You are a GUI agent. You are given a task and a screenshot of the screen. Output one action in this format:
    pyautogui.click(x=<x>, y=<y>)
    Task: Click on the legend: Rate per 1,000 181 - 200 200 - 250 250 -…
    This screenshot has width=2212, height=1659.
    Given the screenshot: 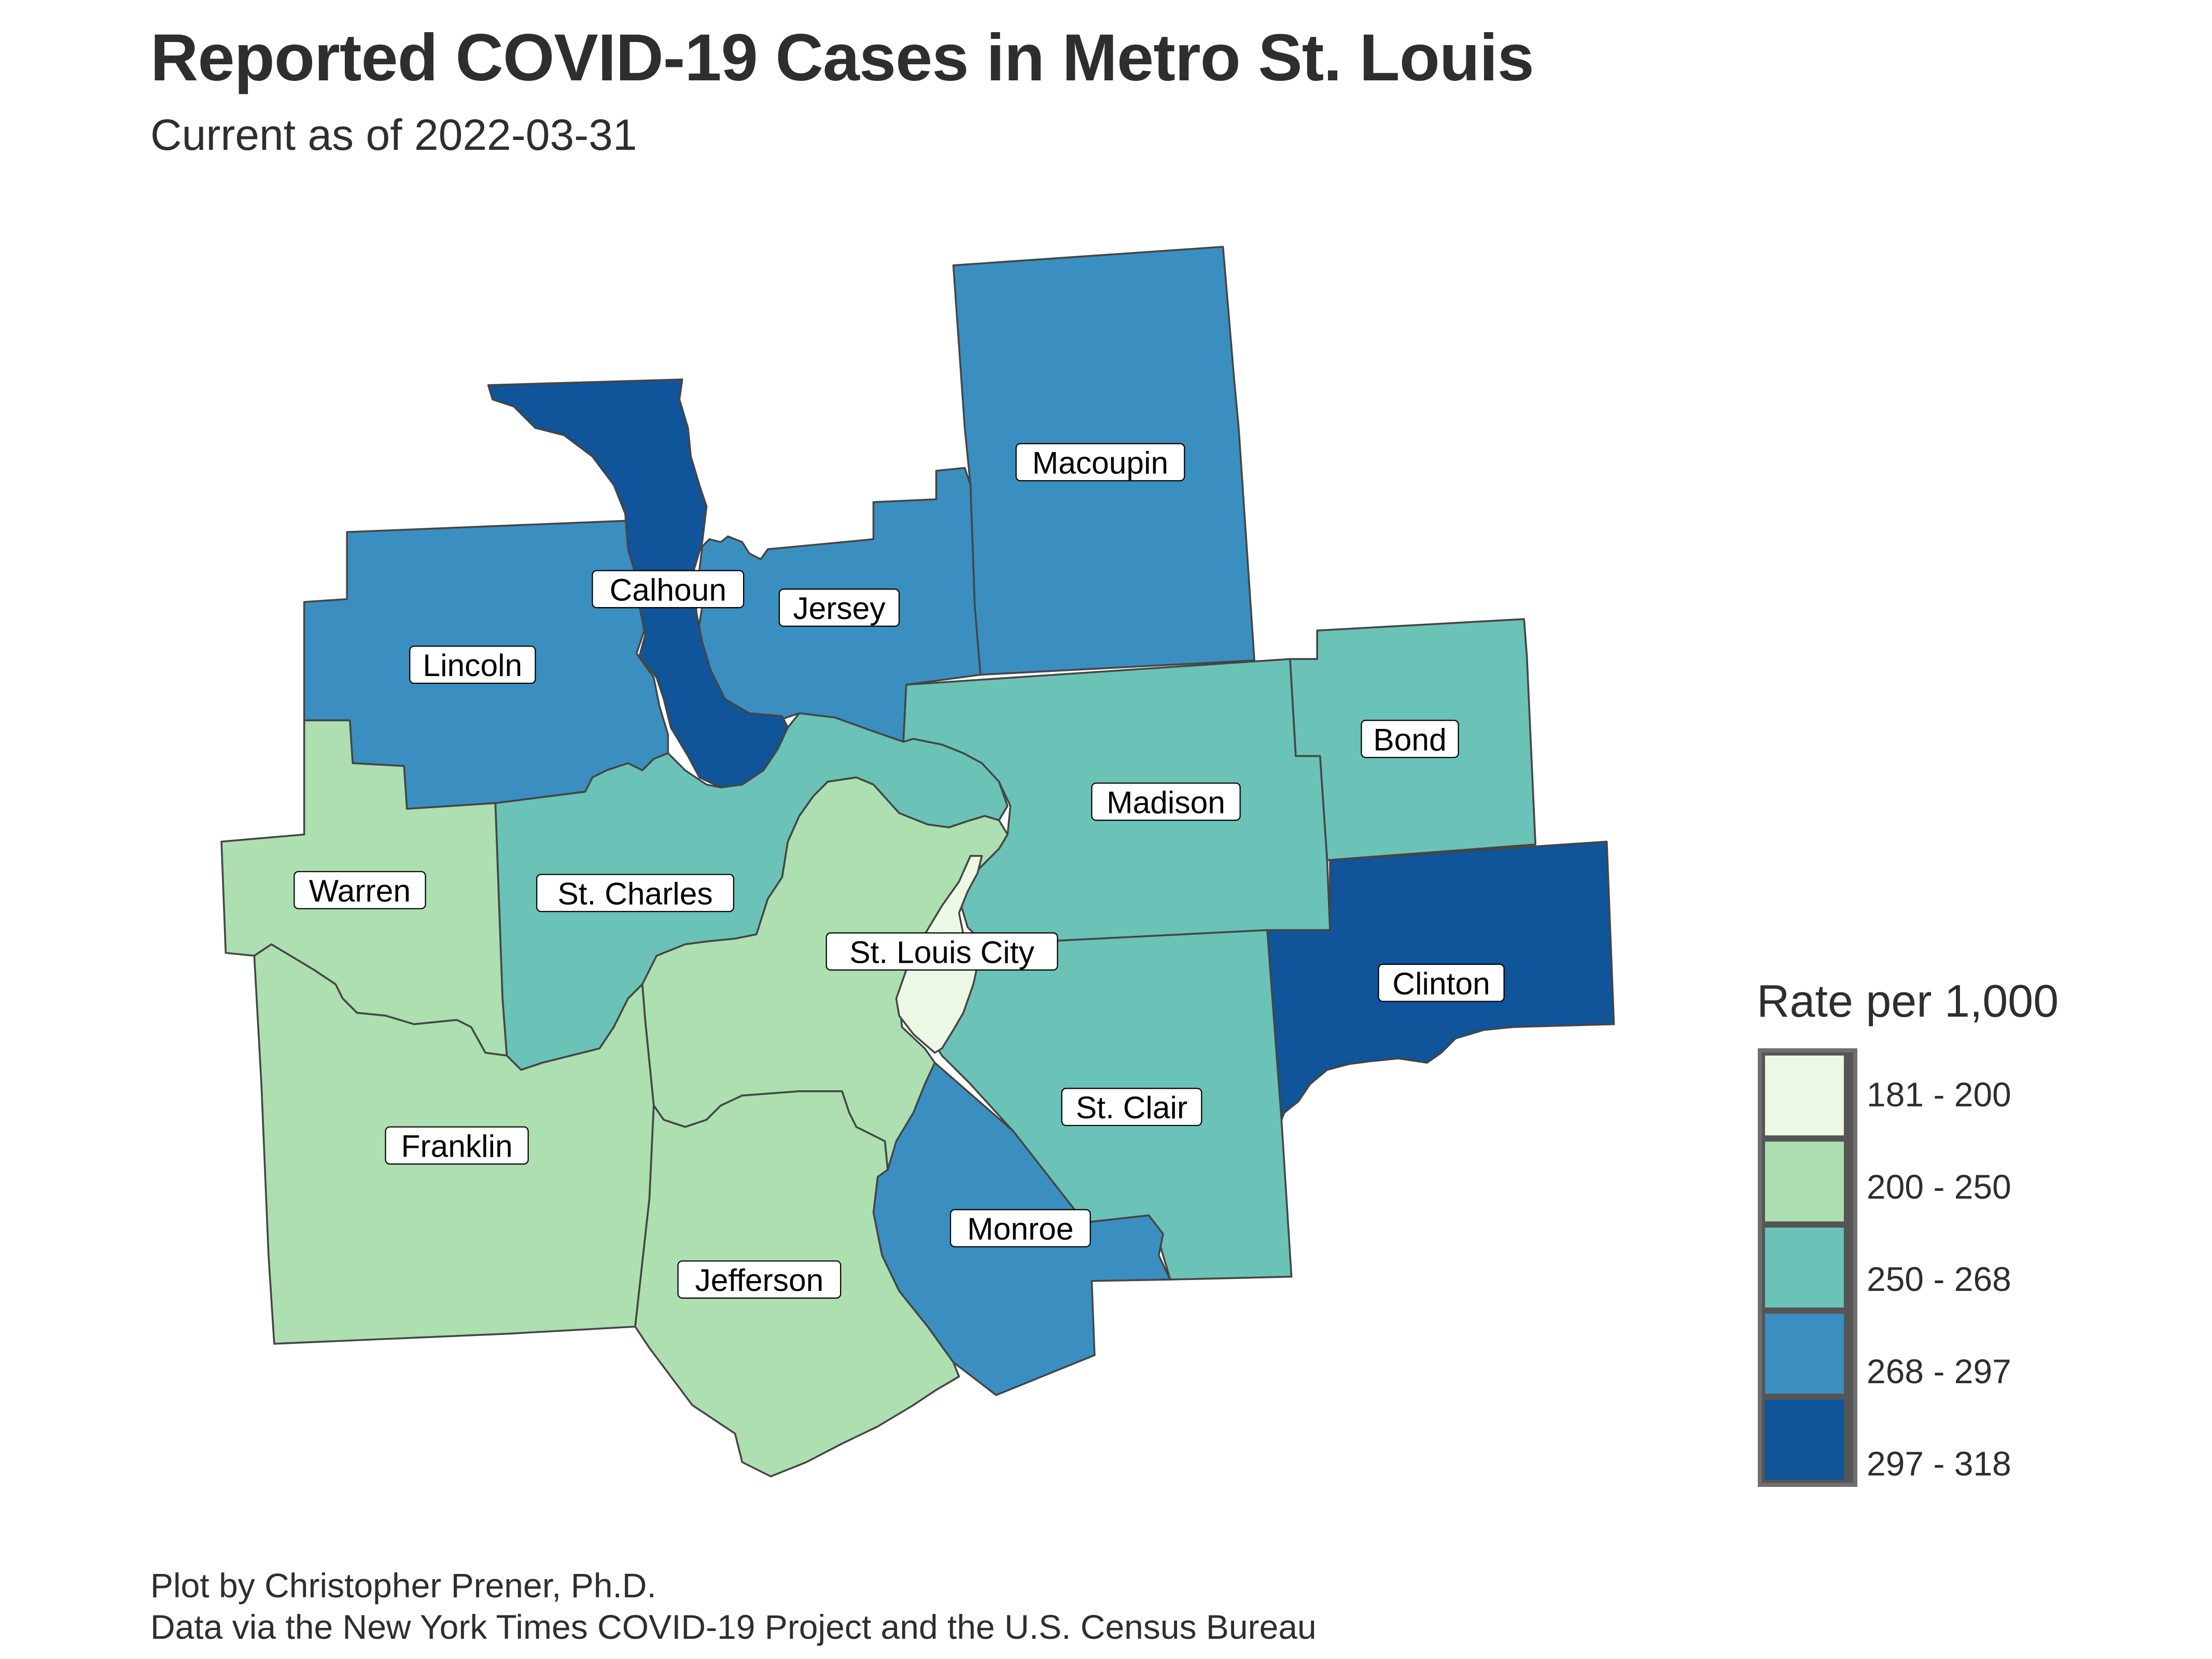 What is the action you would take?
    pyautogui.click(x=1908, y=1231)
    